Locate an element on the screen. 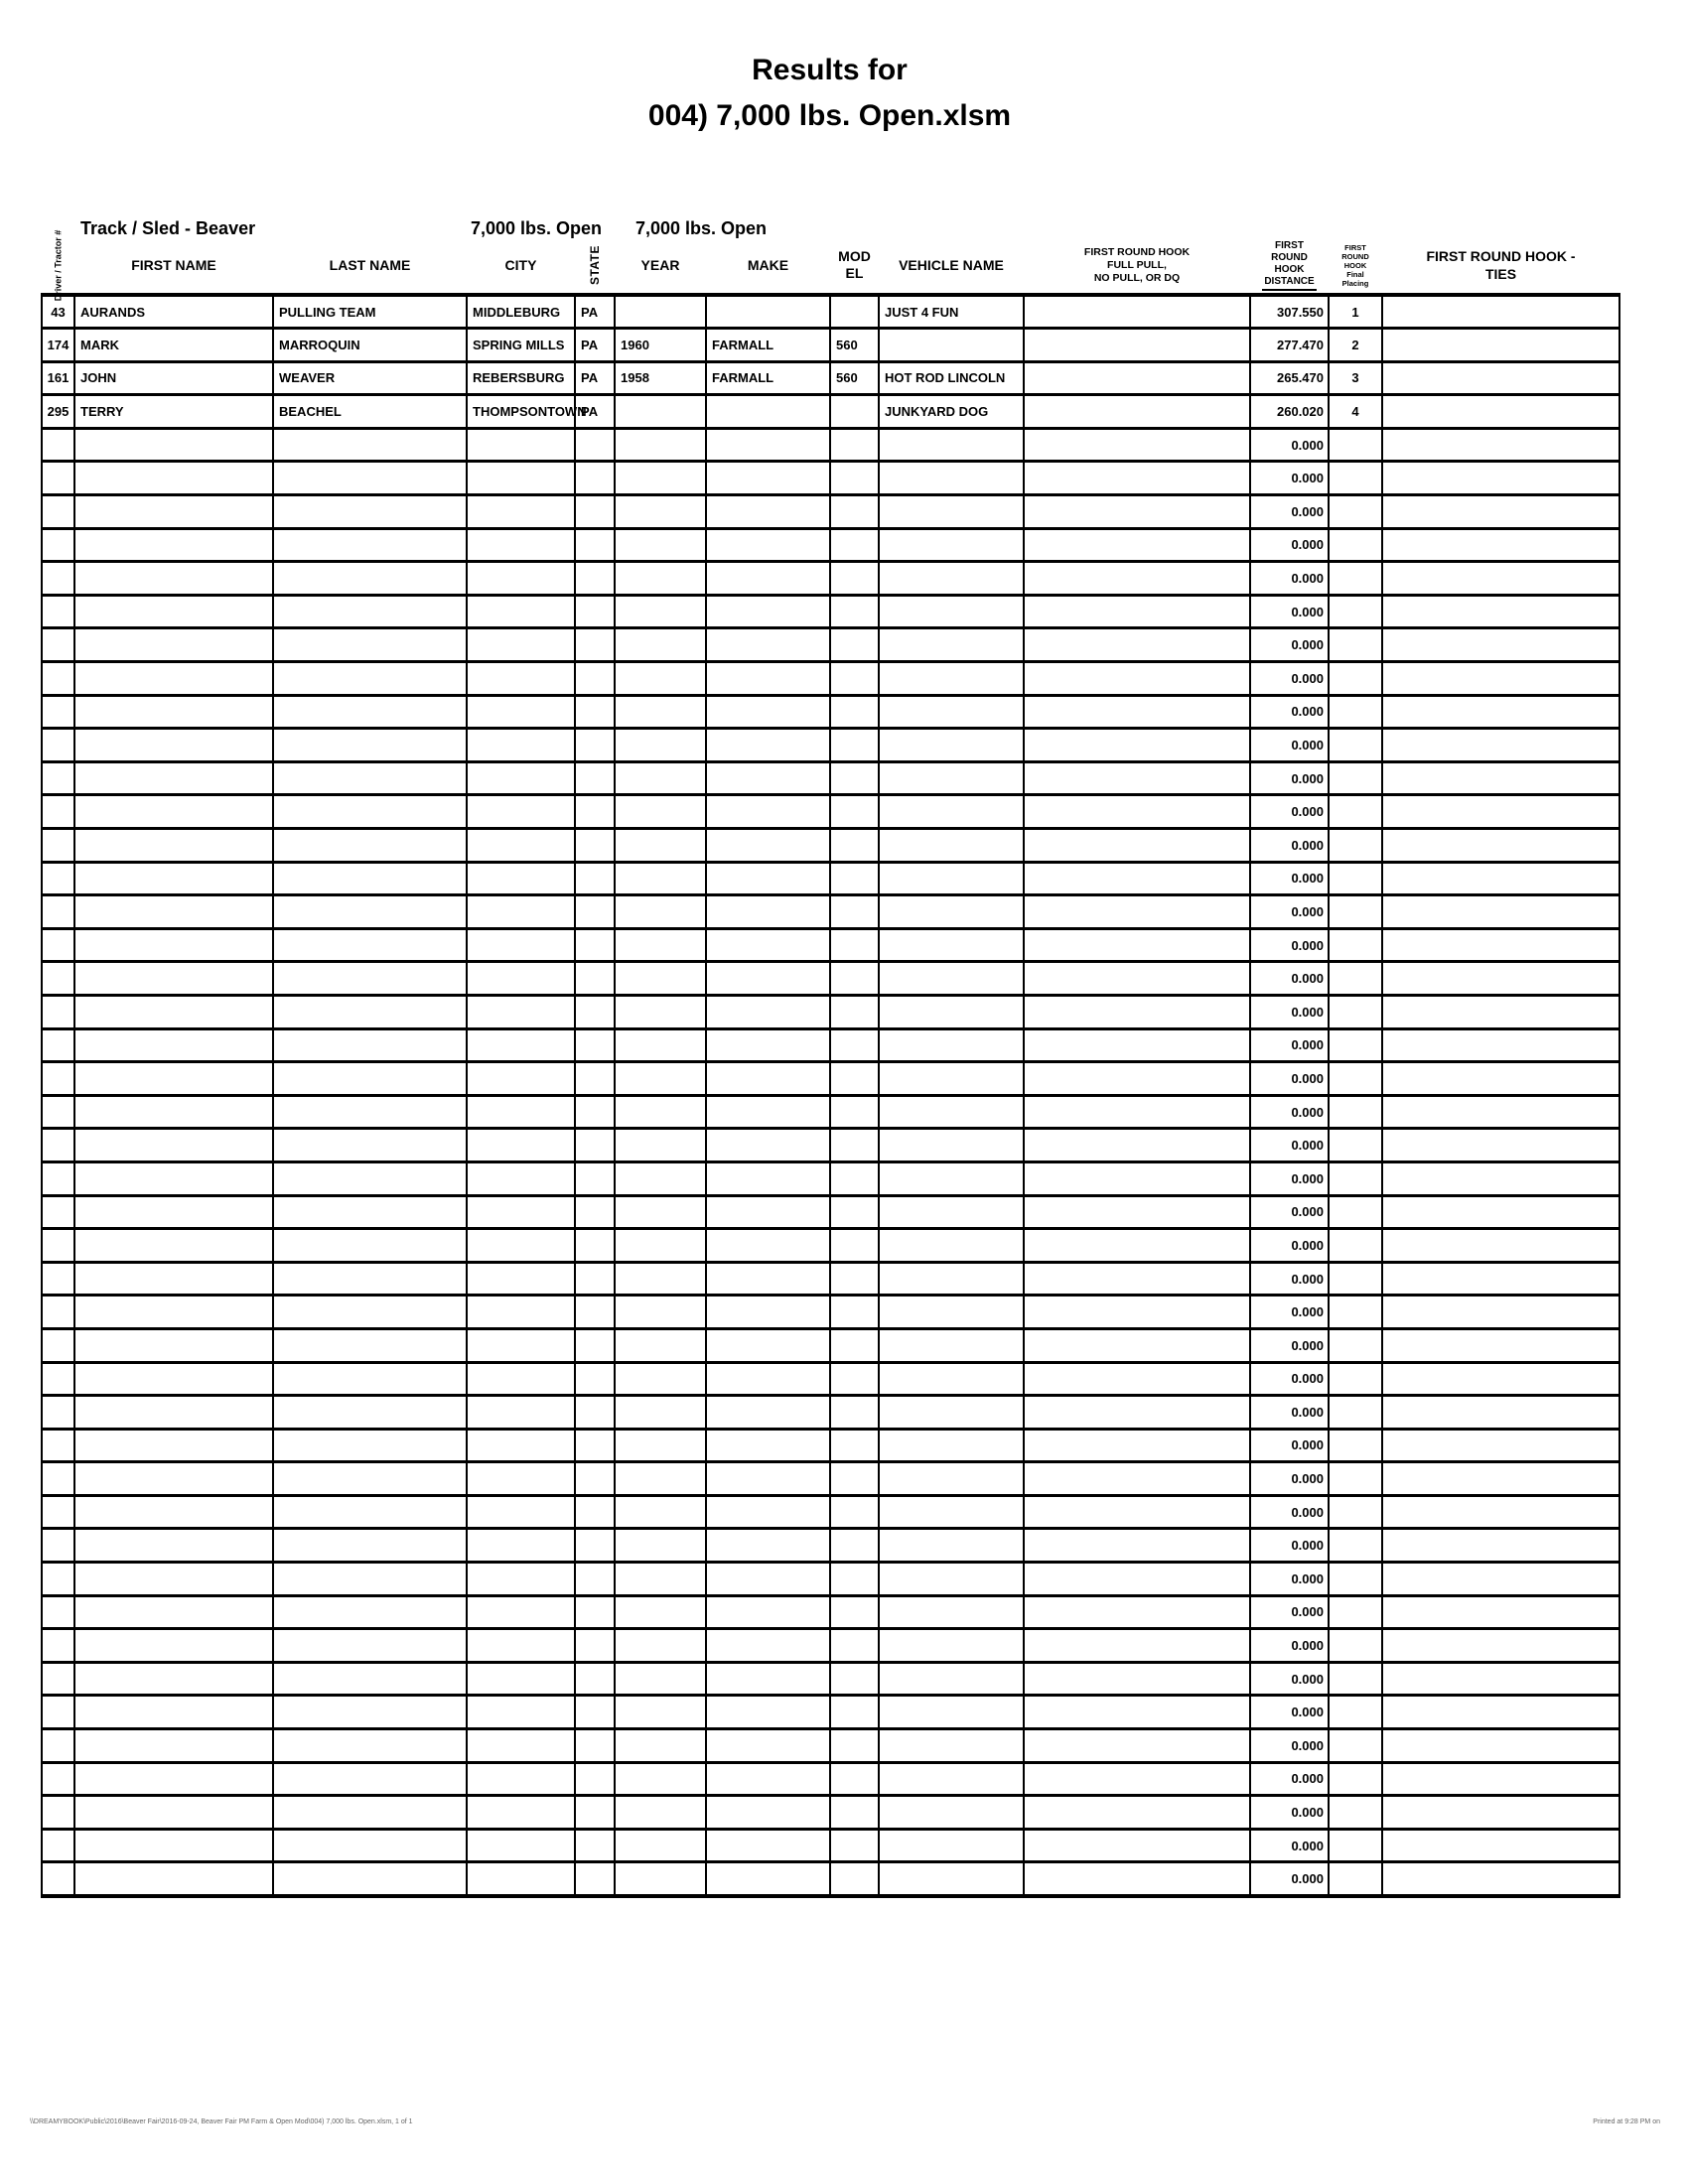  title-line2: 004) 7,000 lbs. Open.xlsm is located at coordinates (829, 115).